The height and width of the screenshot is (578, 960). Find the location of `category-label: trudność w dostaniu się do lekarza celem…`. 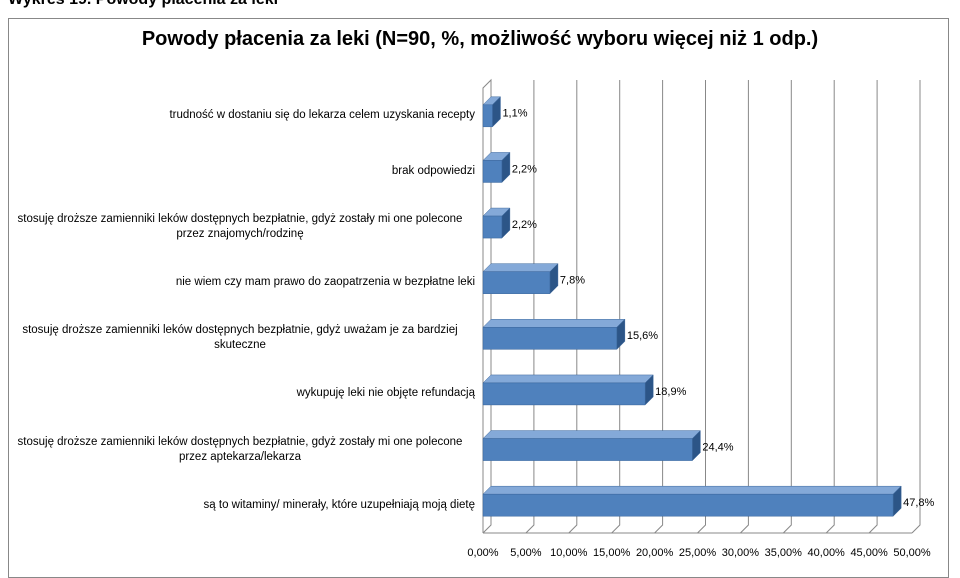

category-label: trudność w dostaniu się do lekarza celem… is located at coordinates (240, 115).